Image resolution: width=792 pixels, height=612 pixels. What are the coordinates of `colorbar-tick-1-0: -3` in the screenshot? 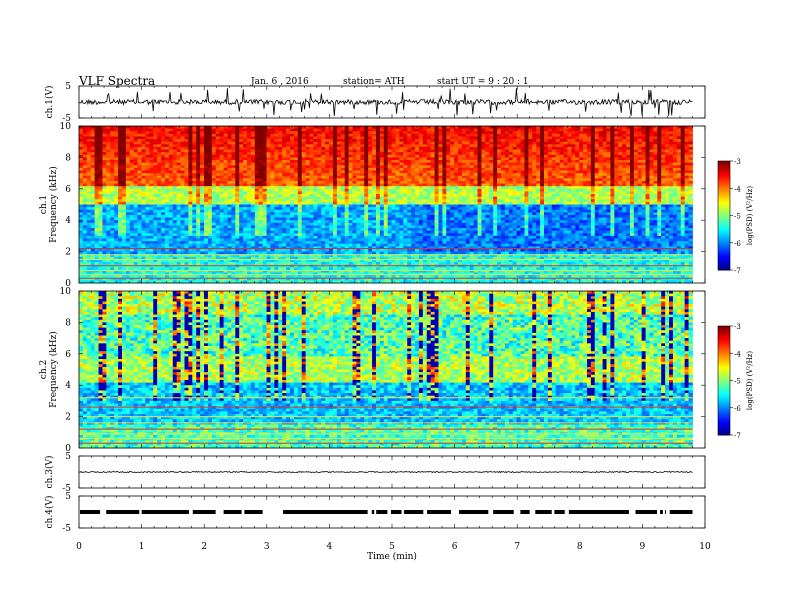 It's located at (737, 162).